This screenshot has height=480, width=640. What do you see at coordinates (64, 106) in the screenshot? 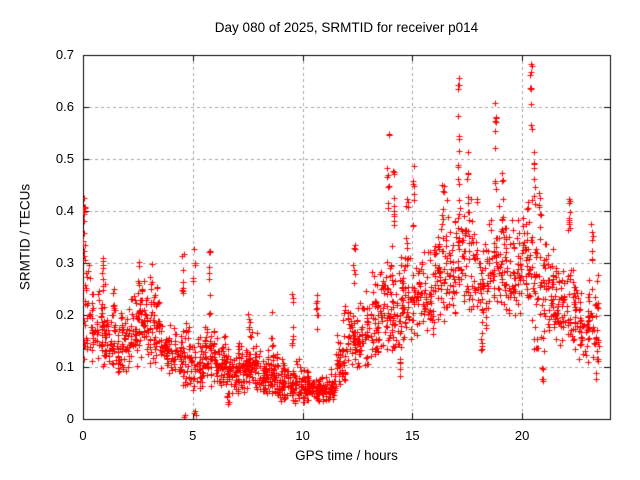
I see `y-tick-label: 0.6` at bounding box center [64, 106].